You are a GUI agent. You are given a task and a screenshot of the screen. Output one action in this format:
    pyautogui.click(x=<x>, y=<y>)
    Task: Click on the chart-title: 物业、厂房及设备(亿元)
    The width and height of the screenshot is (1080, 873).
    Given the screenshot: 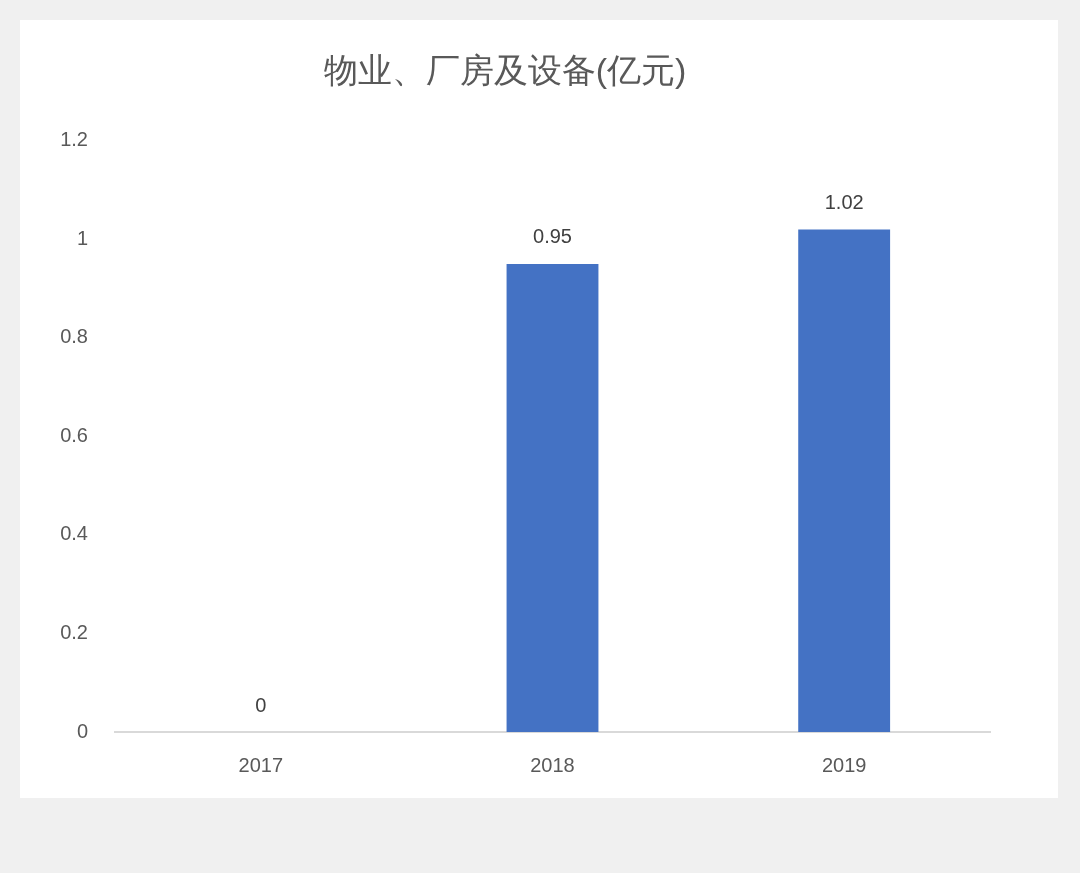 What is the action you would take?
    pyautogui.click(x=505, y=69)
    